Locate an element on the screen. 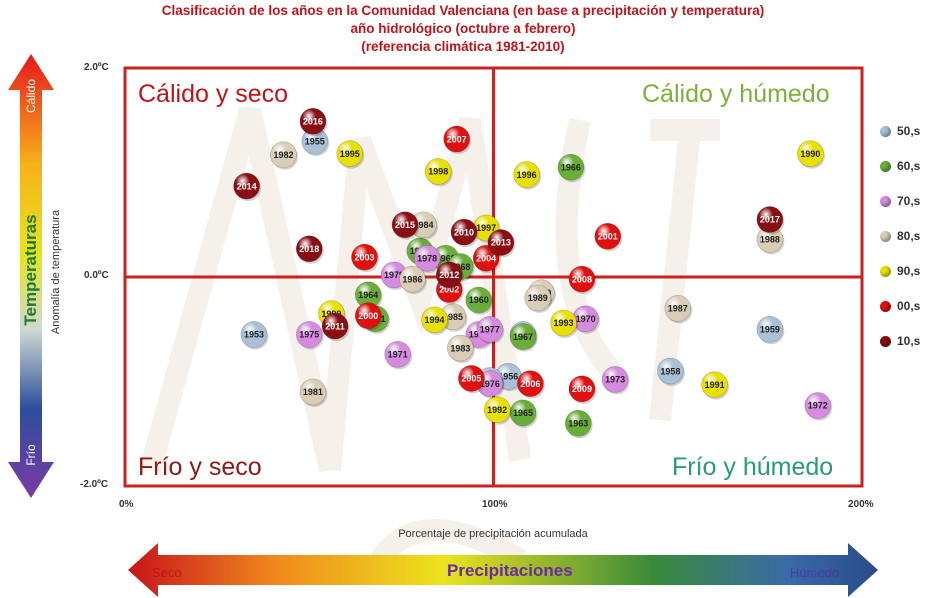  data-point: 1983 is located at coordinates (461, 349).